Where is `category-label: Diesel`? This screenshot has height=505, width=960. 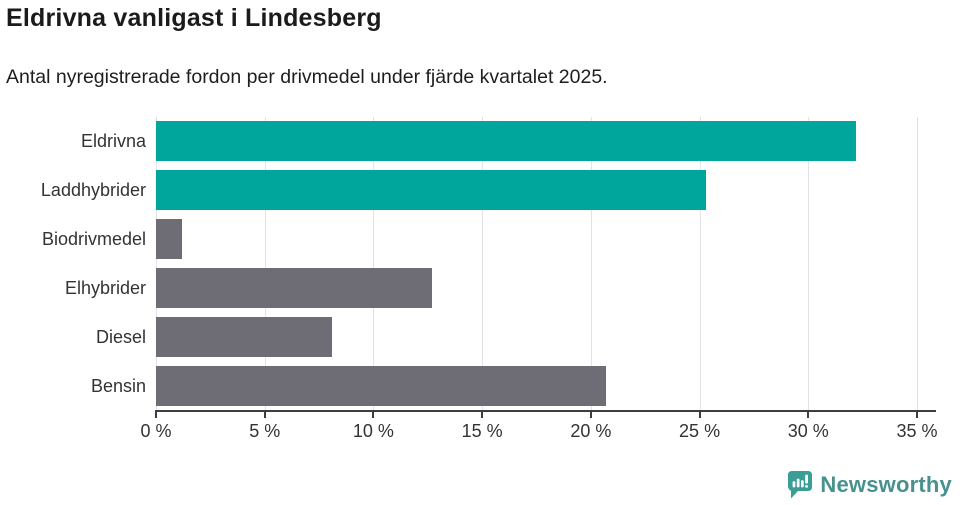 category-label: Diesel is located at coordinates (120, 336).